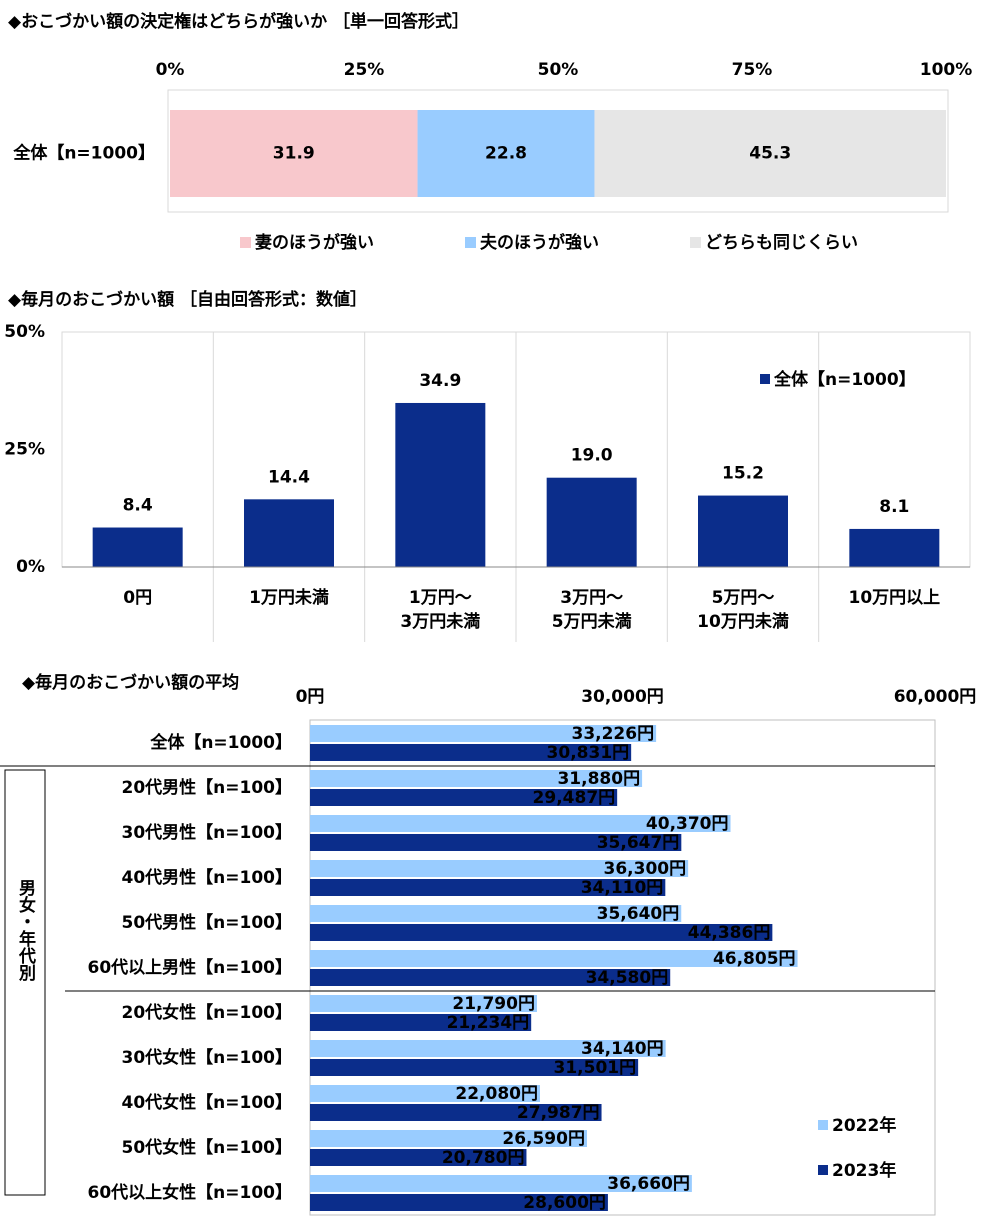 Image resolution: width=1000 pixels, height=1226 pixels. What do you see at coordinates (638, 914) in the screenshot?
I see `data-label: 35,640円` at bounding box center [638, 914].